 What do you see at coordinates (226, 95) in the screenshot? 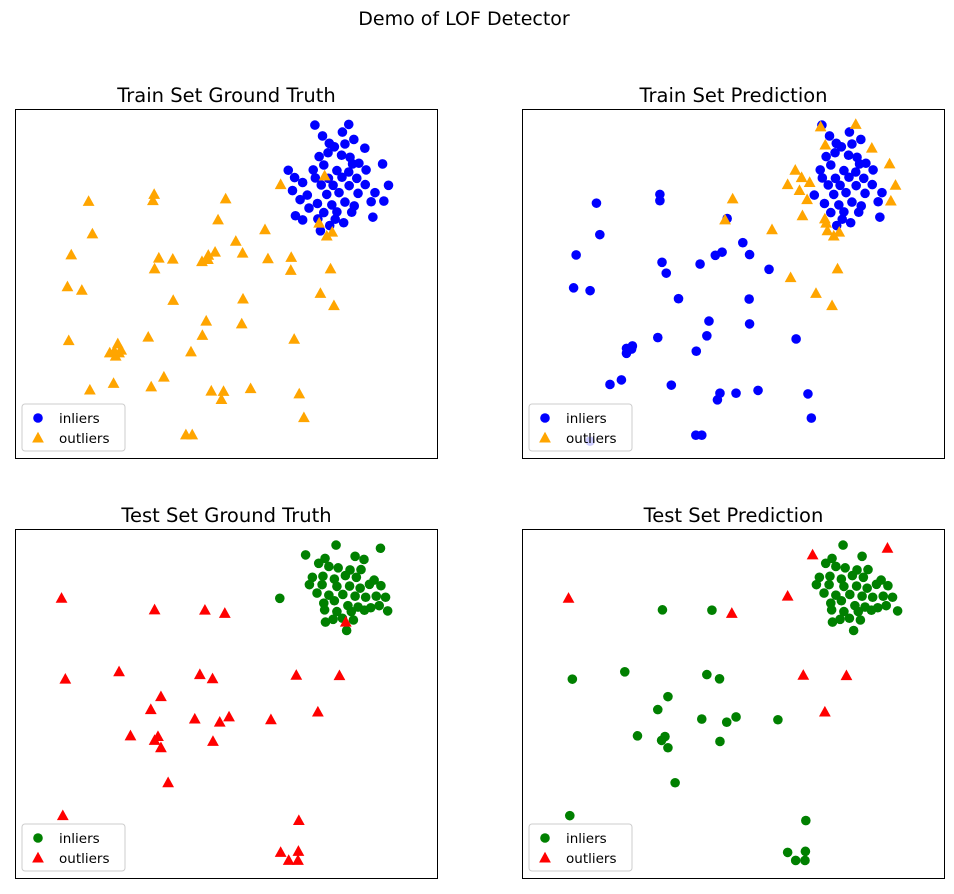
I see `subplot-title: Train Set Ground Truth` at bounding box center [226, 95].